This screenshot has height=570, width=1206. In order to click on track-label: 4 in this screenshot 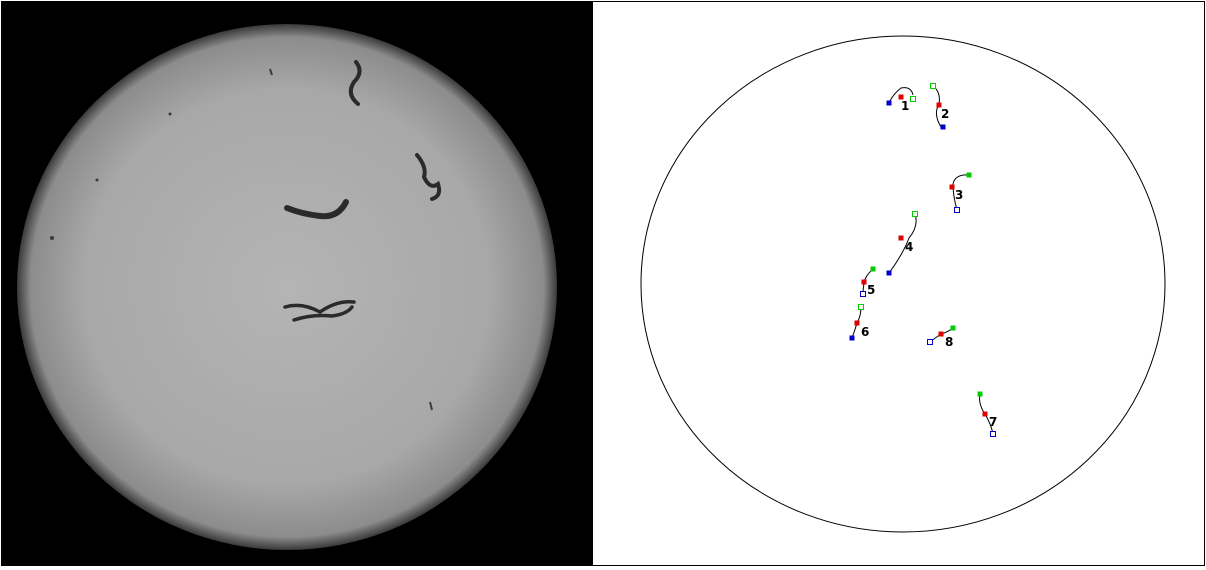, I will do `click(909, 247)`.